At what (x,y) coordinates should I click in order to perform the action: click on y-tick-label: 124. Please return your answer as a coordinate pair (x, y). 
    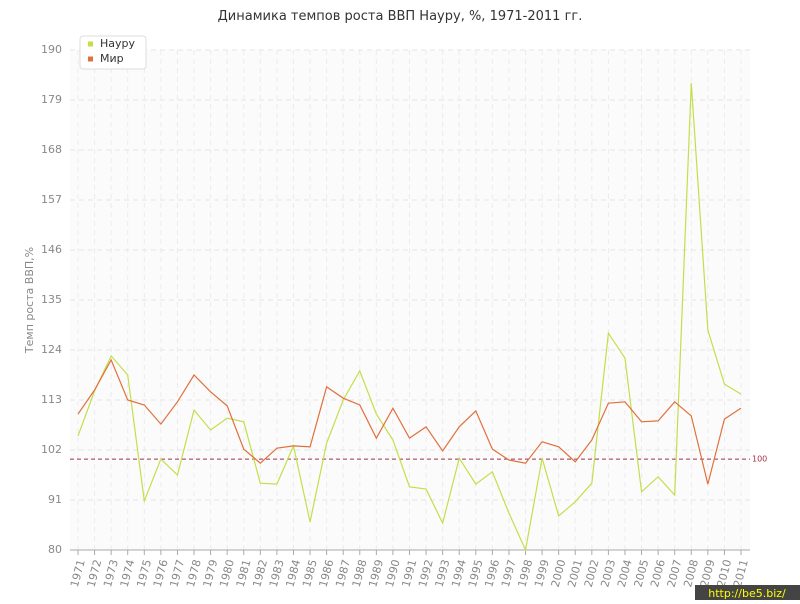
    Looking at the image, I should click on (51, 349).